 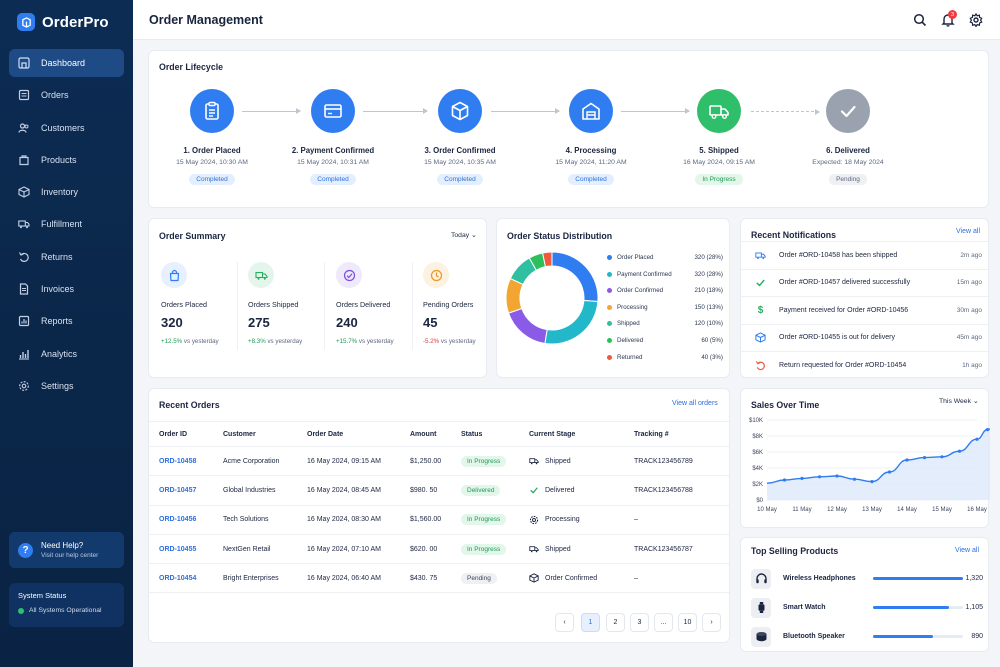 What do you see at coordinates (711, 622) in the screenshot?
I see `pagination-next-button: ›` at bounding box center [711, 622].